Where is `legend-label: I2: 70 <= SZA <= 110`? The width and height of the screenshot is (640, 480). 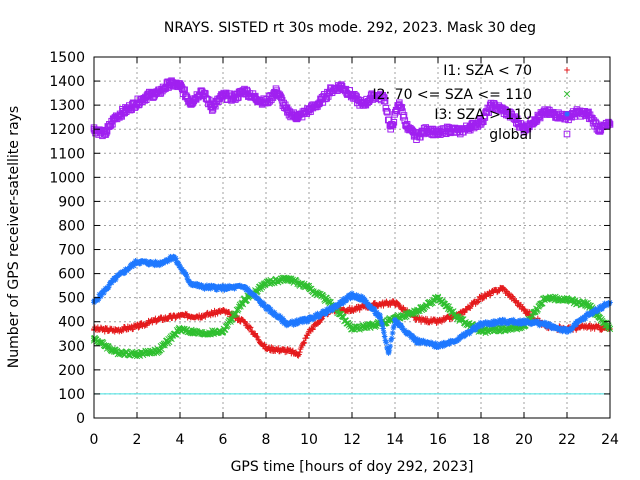 legend-label: I2: 70 <= SZA <= 110 is located at coordinates (452, 95).